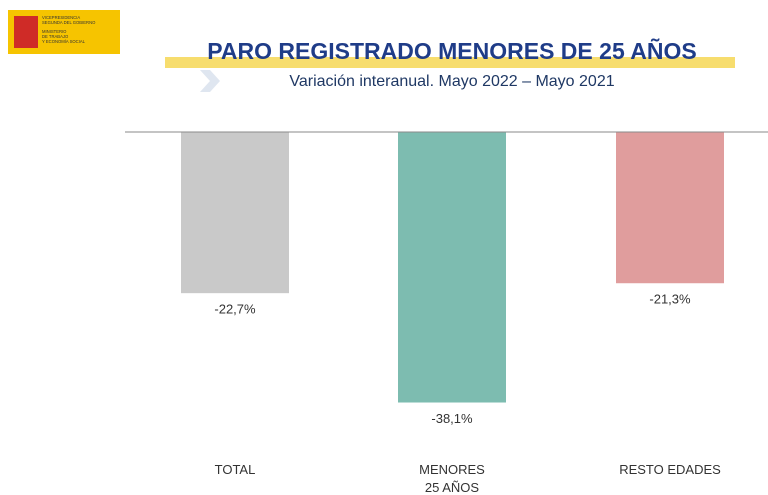 The height and width of the screenshot is (495, 768). I want to click on chevron, so click(210, 81).